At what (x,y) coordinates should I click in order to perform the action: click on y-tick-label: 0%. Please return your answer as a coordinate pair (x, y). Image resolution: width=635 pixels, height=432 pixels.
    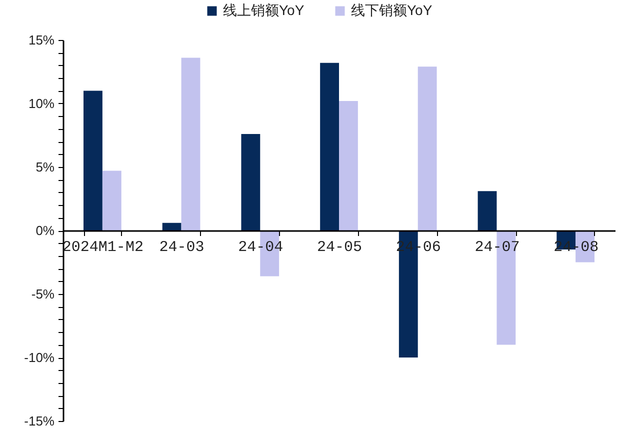
    Looking at the image, I should click on (45, 230).